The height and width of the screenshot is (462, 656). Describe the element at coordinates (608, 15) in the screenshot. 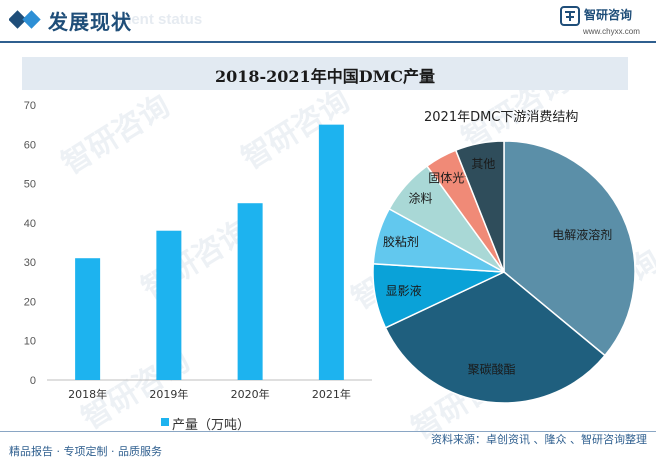

I see `brand-name: 智研咨询` at that location.